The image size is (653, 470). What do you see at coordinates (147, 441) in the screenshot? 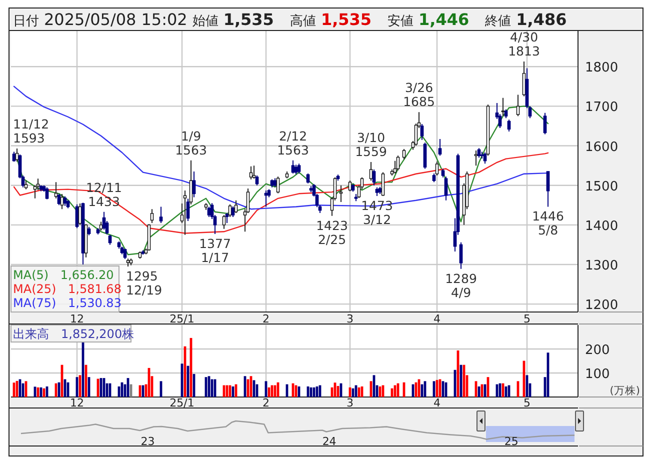
I see `x-tick-label: 23` at bounding box center [147, 441].